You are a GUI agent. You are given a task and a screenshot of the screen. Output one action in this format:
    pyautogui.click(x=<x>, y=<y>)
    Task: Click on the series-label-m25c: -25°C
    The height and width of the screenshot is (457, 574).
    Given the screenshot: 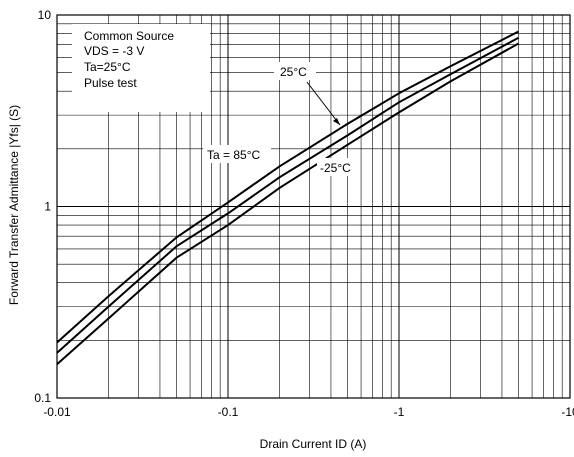 What is the action you would take?
    pyautogui.click(x=335, y=168)
    